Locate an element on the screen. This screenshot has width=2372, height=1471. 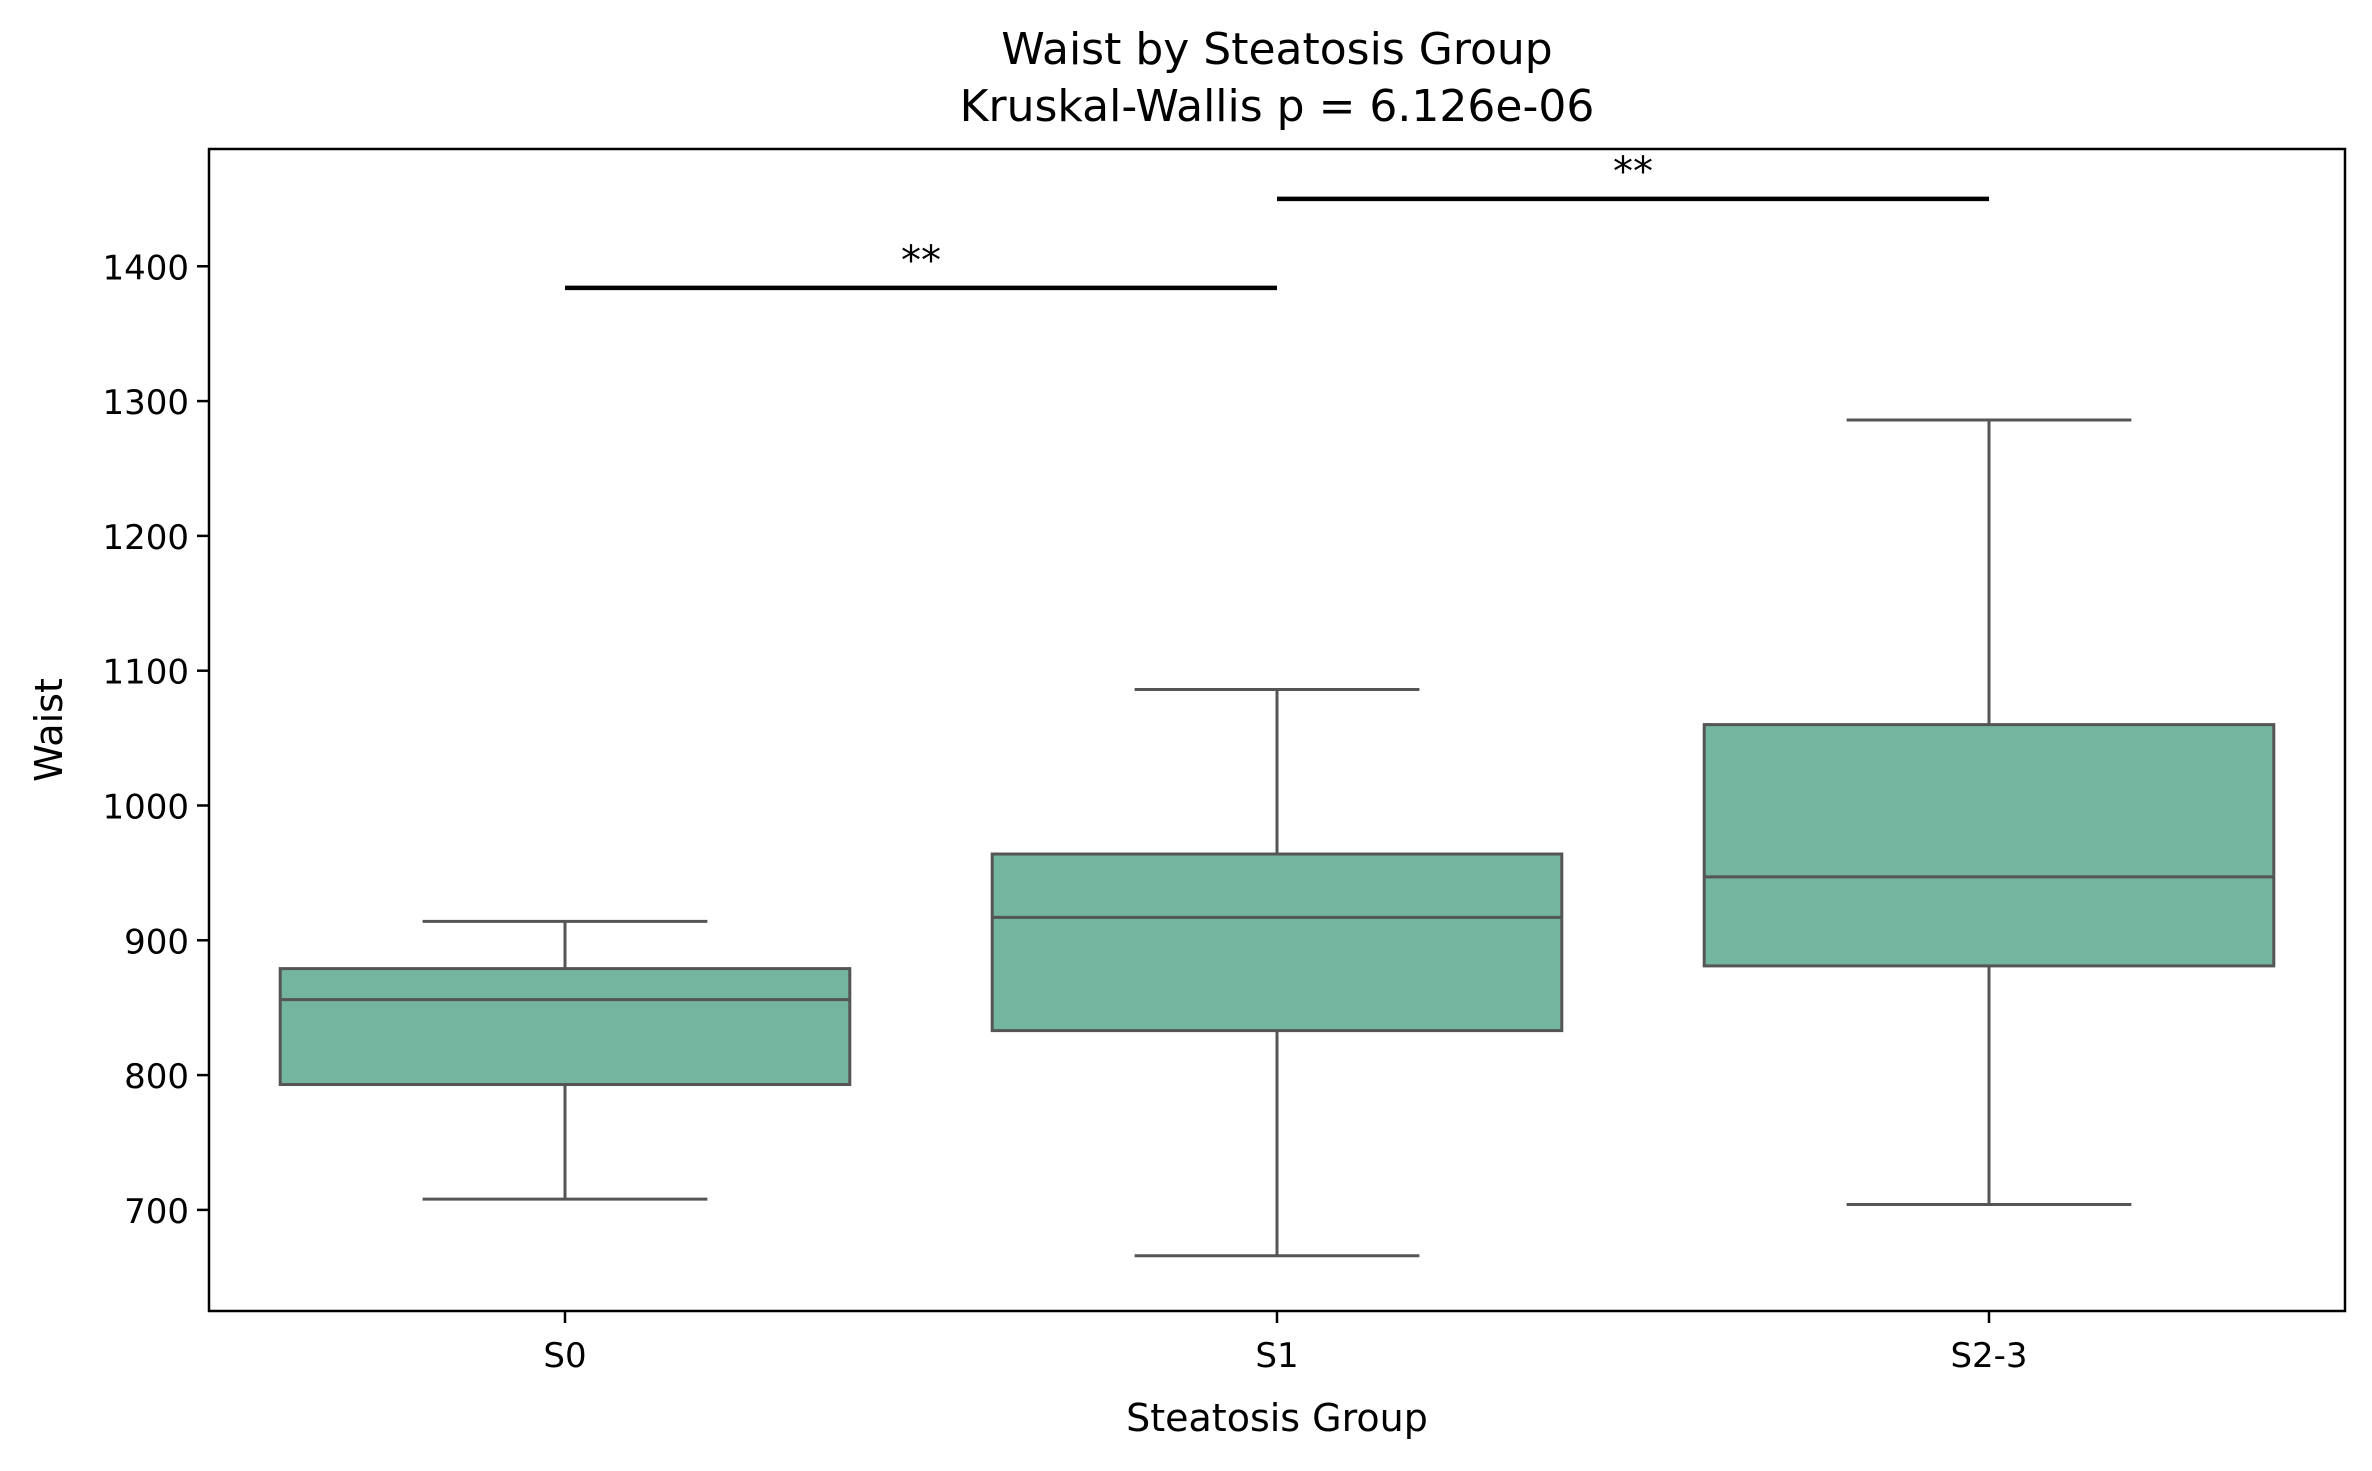
y-axis-label: Waist is located at coordinates (49, 730).